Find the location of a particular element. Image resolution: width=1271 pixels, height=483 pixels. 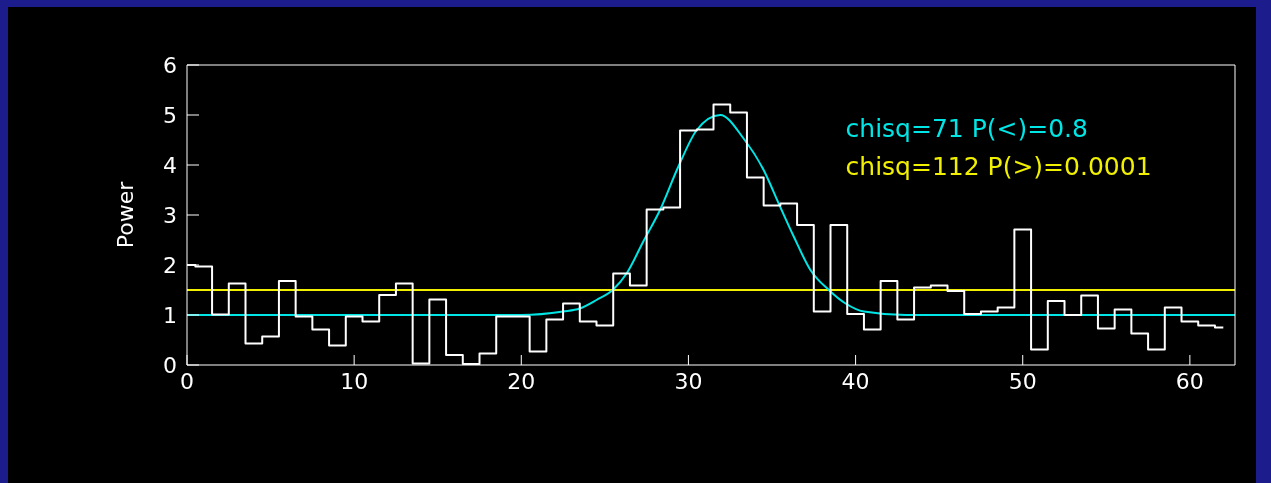

x-tick-label: 0 is located at coordinates (187, 381).